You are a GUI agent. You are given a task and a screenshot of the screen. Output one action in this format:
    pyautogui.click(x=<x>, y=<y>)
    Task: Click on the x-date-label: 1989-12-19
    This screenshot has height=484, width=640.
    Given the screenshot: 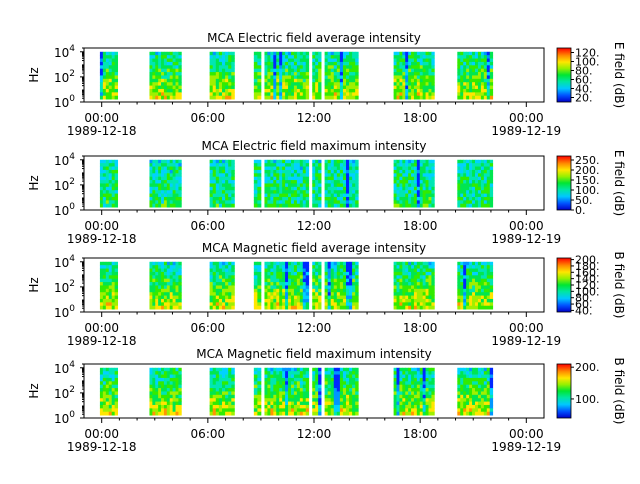 What is the action you would take?
    pyautogui.click(x=526, y=341)
    